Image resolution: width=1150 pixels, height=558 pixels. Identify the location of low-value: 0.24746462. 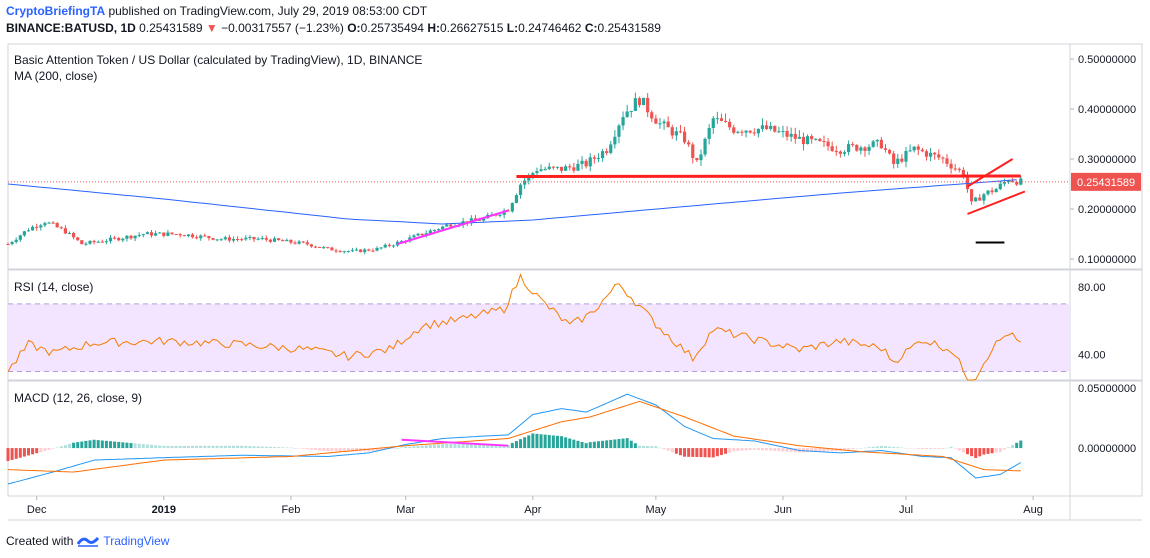
(550, 28).